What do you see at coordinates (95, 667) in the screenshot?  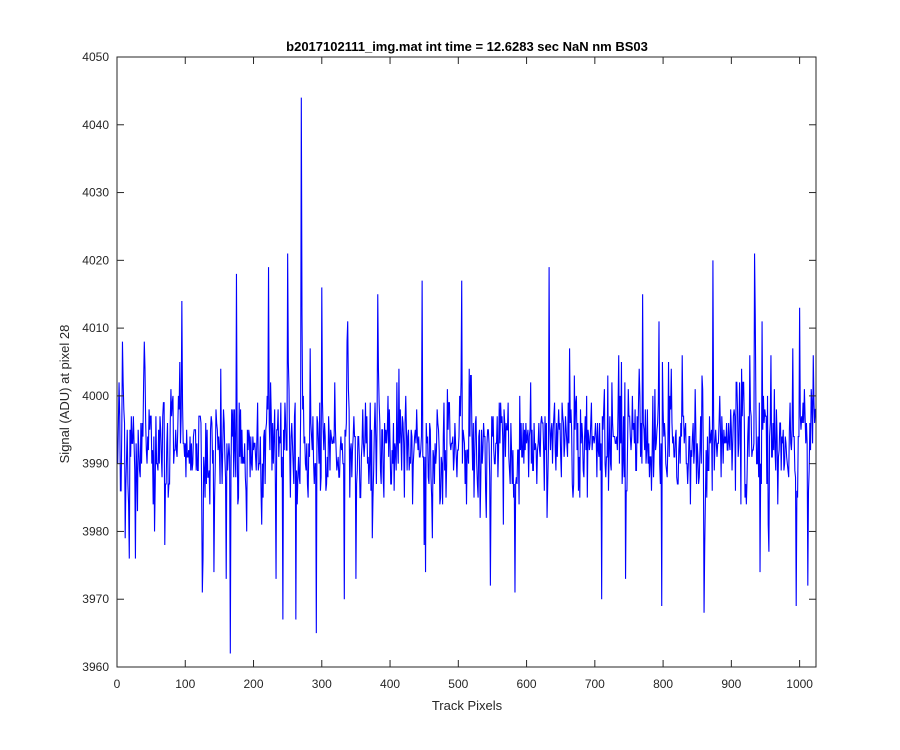 I see `y-tick-label: 3960` at bounding box center [95, 667].